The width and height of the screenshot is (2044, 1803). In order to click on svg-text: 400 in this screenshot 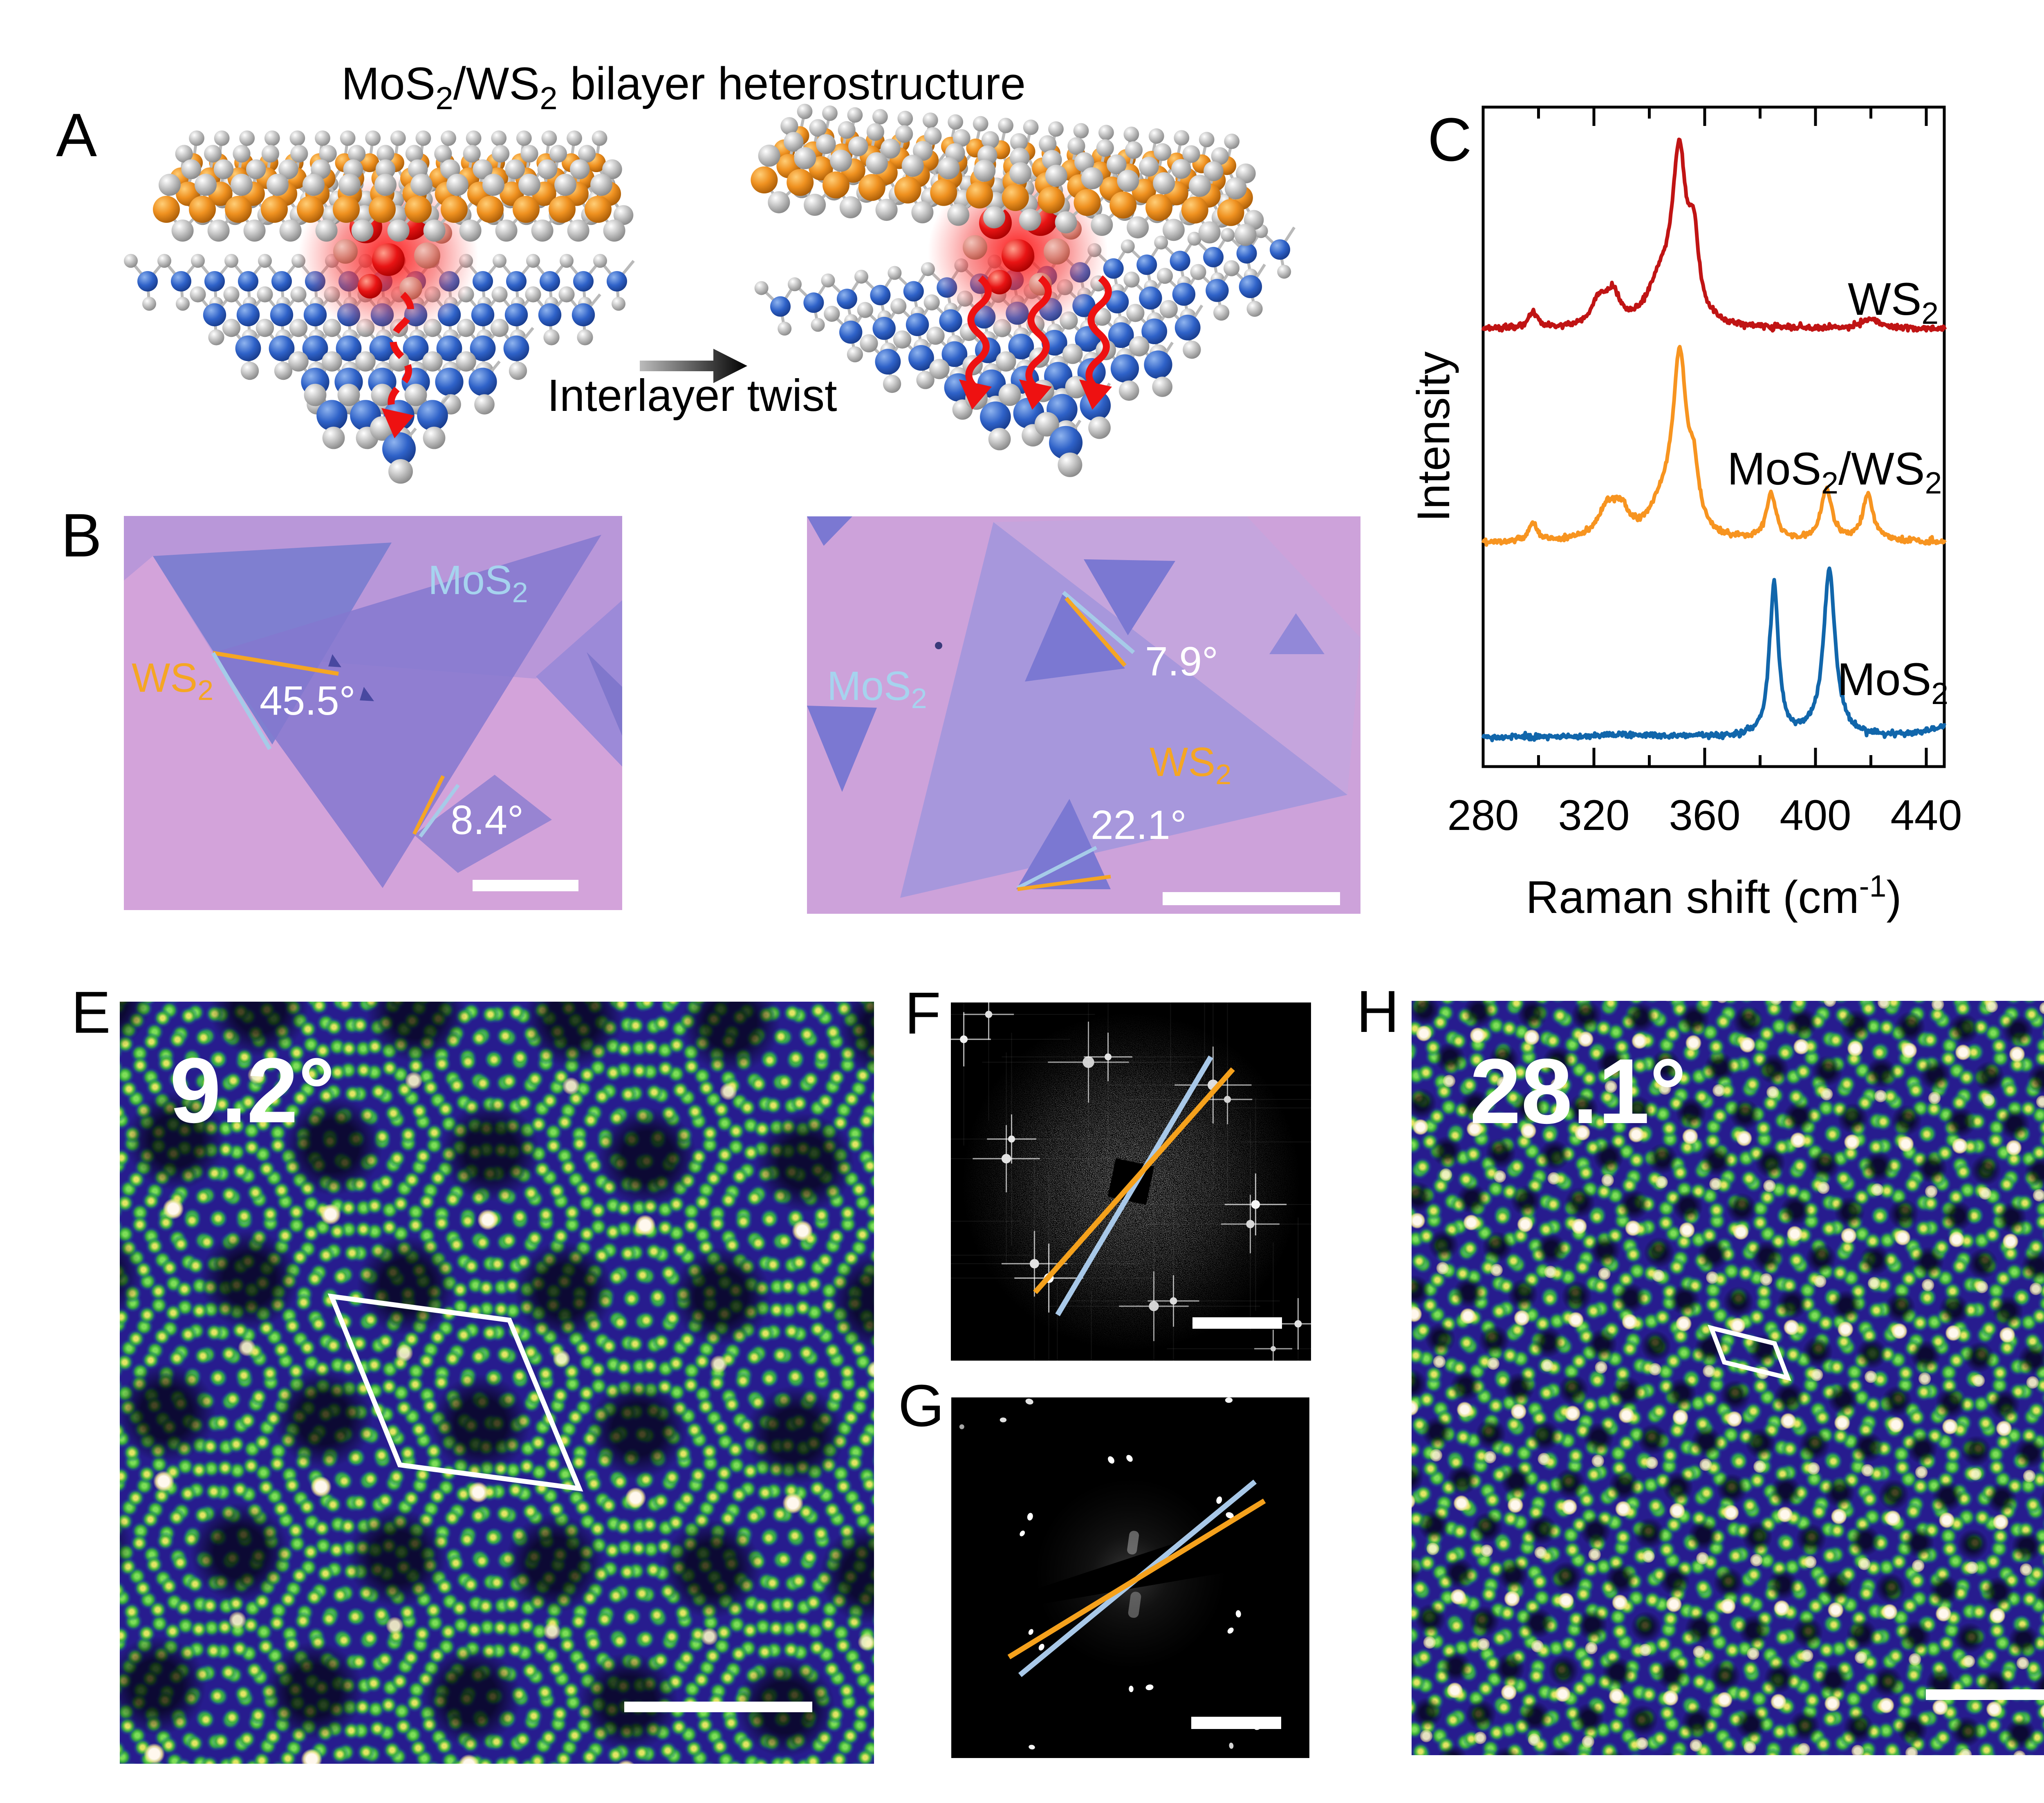, I will do `click(1815, 815)`.